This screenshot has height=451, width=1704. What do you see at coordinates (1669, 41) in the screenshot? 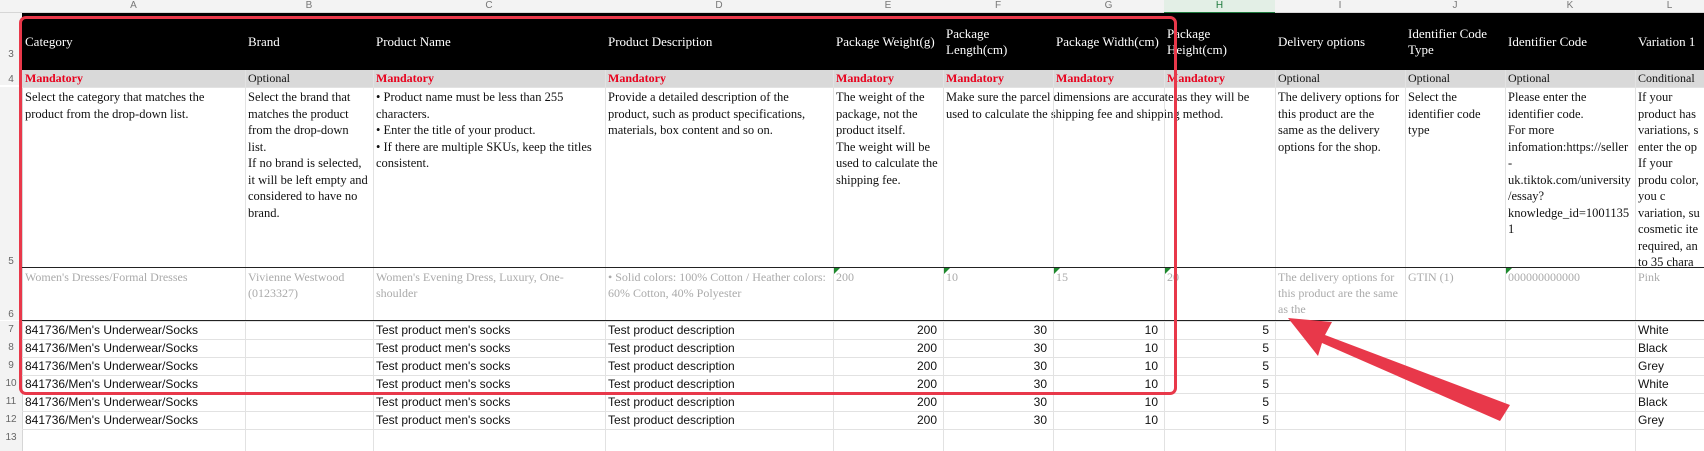
I see `header-variation: Variation 1` at bounding box center [1669, 41].